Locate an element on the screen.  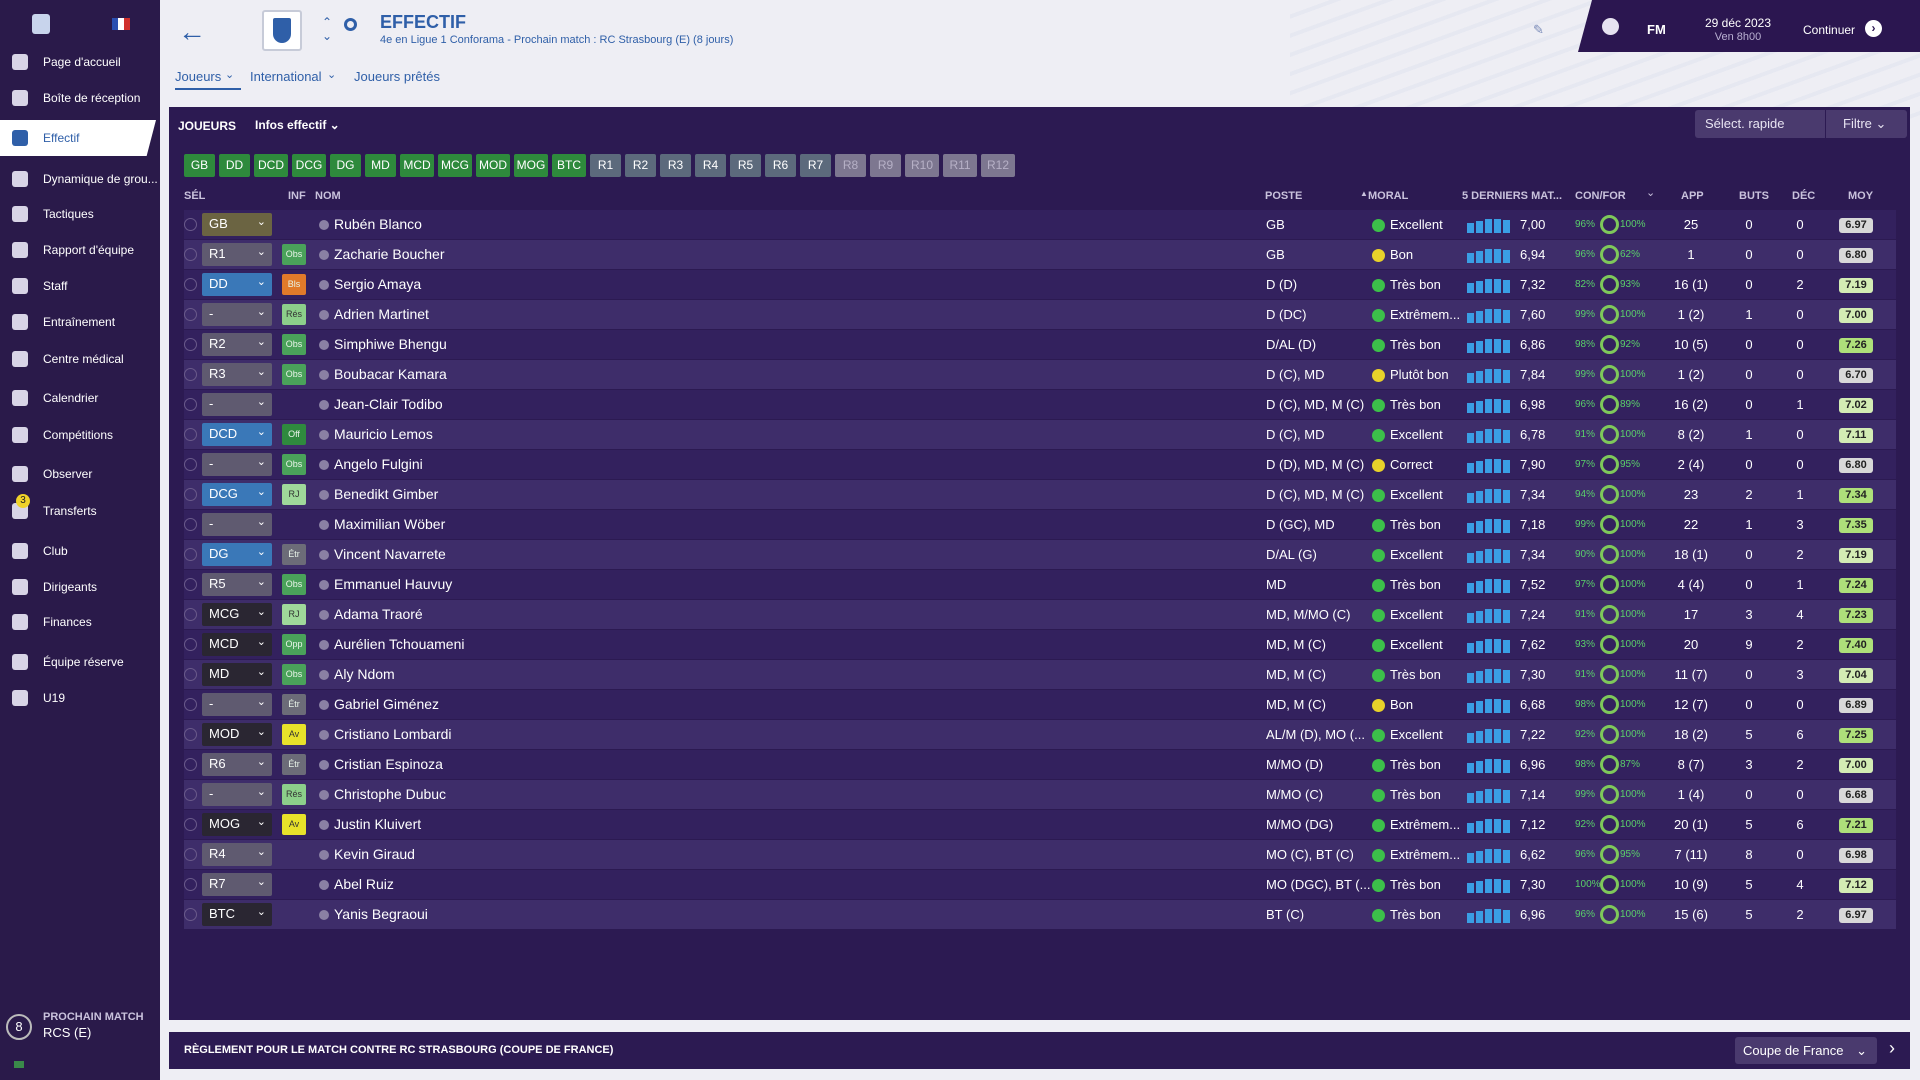
position-select: R3 ⌄ is located at coordinates (237, 374).